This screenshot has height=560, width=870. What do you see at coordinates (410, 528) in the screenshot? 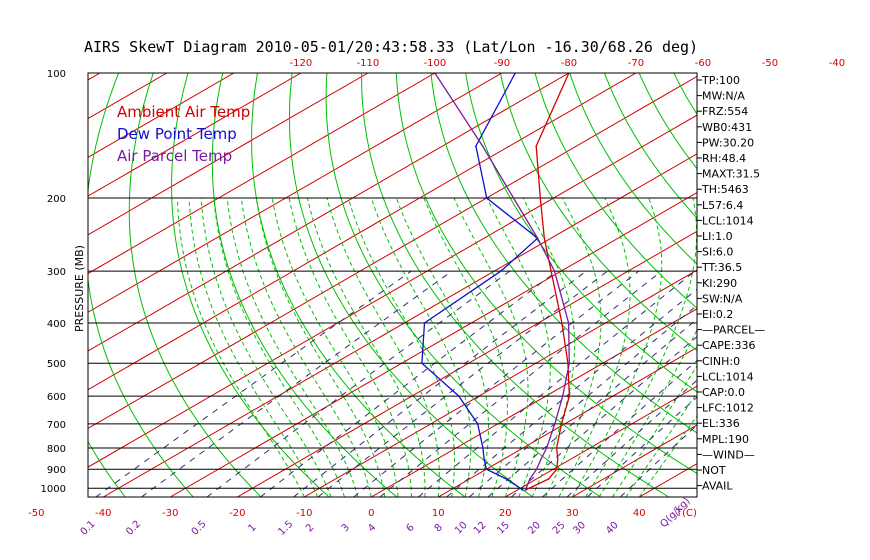
I see `mixing-ratio-tick-label: 6` at bounding box center [410, 528].